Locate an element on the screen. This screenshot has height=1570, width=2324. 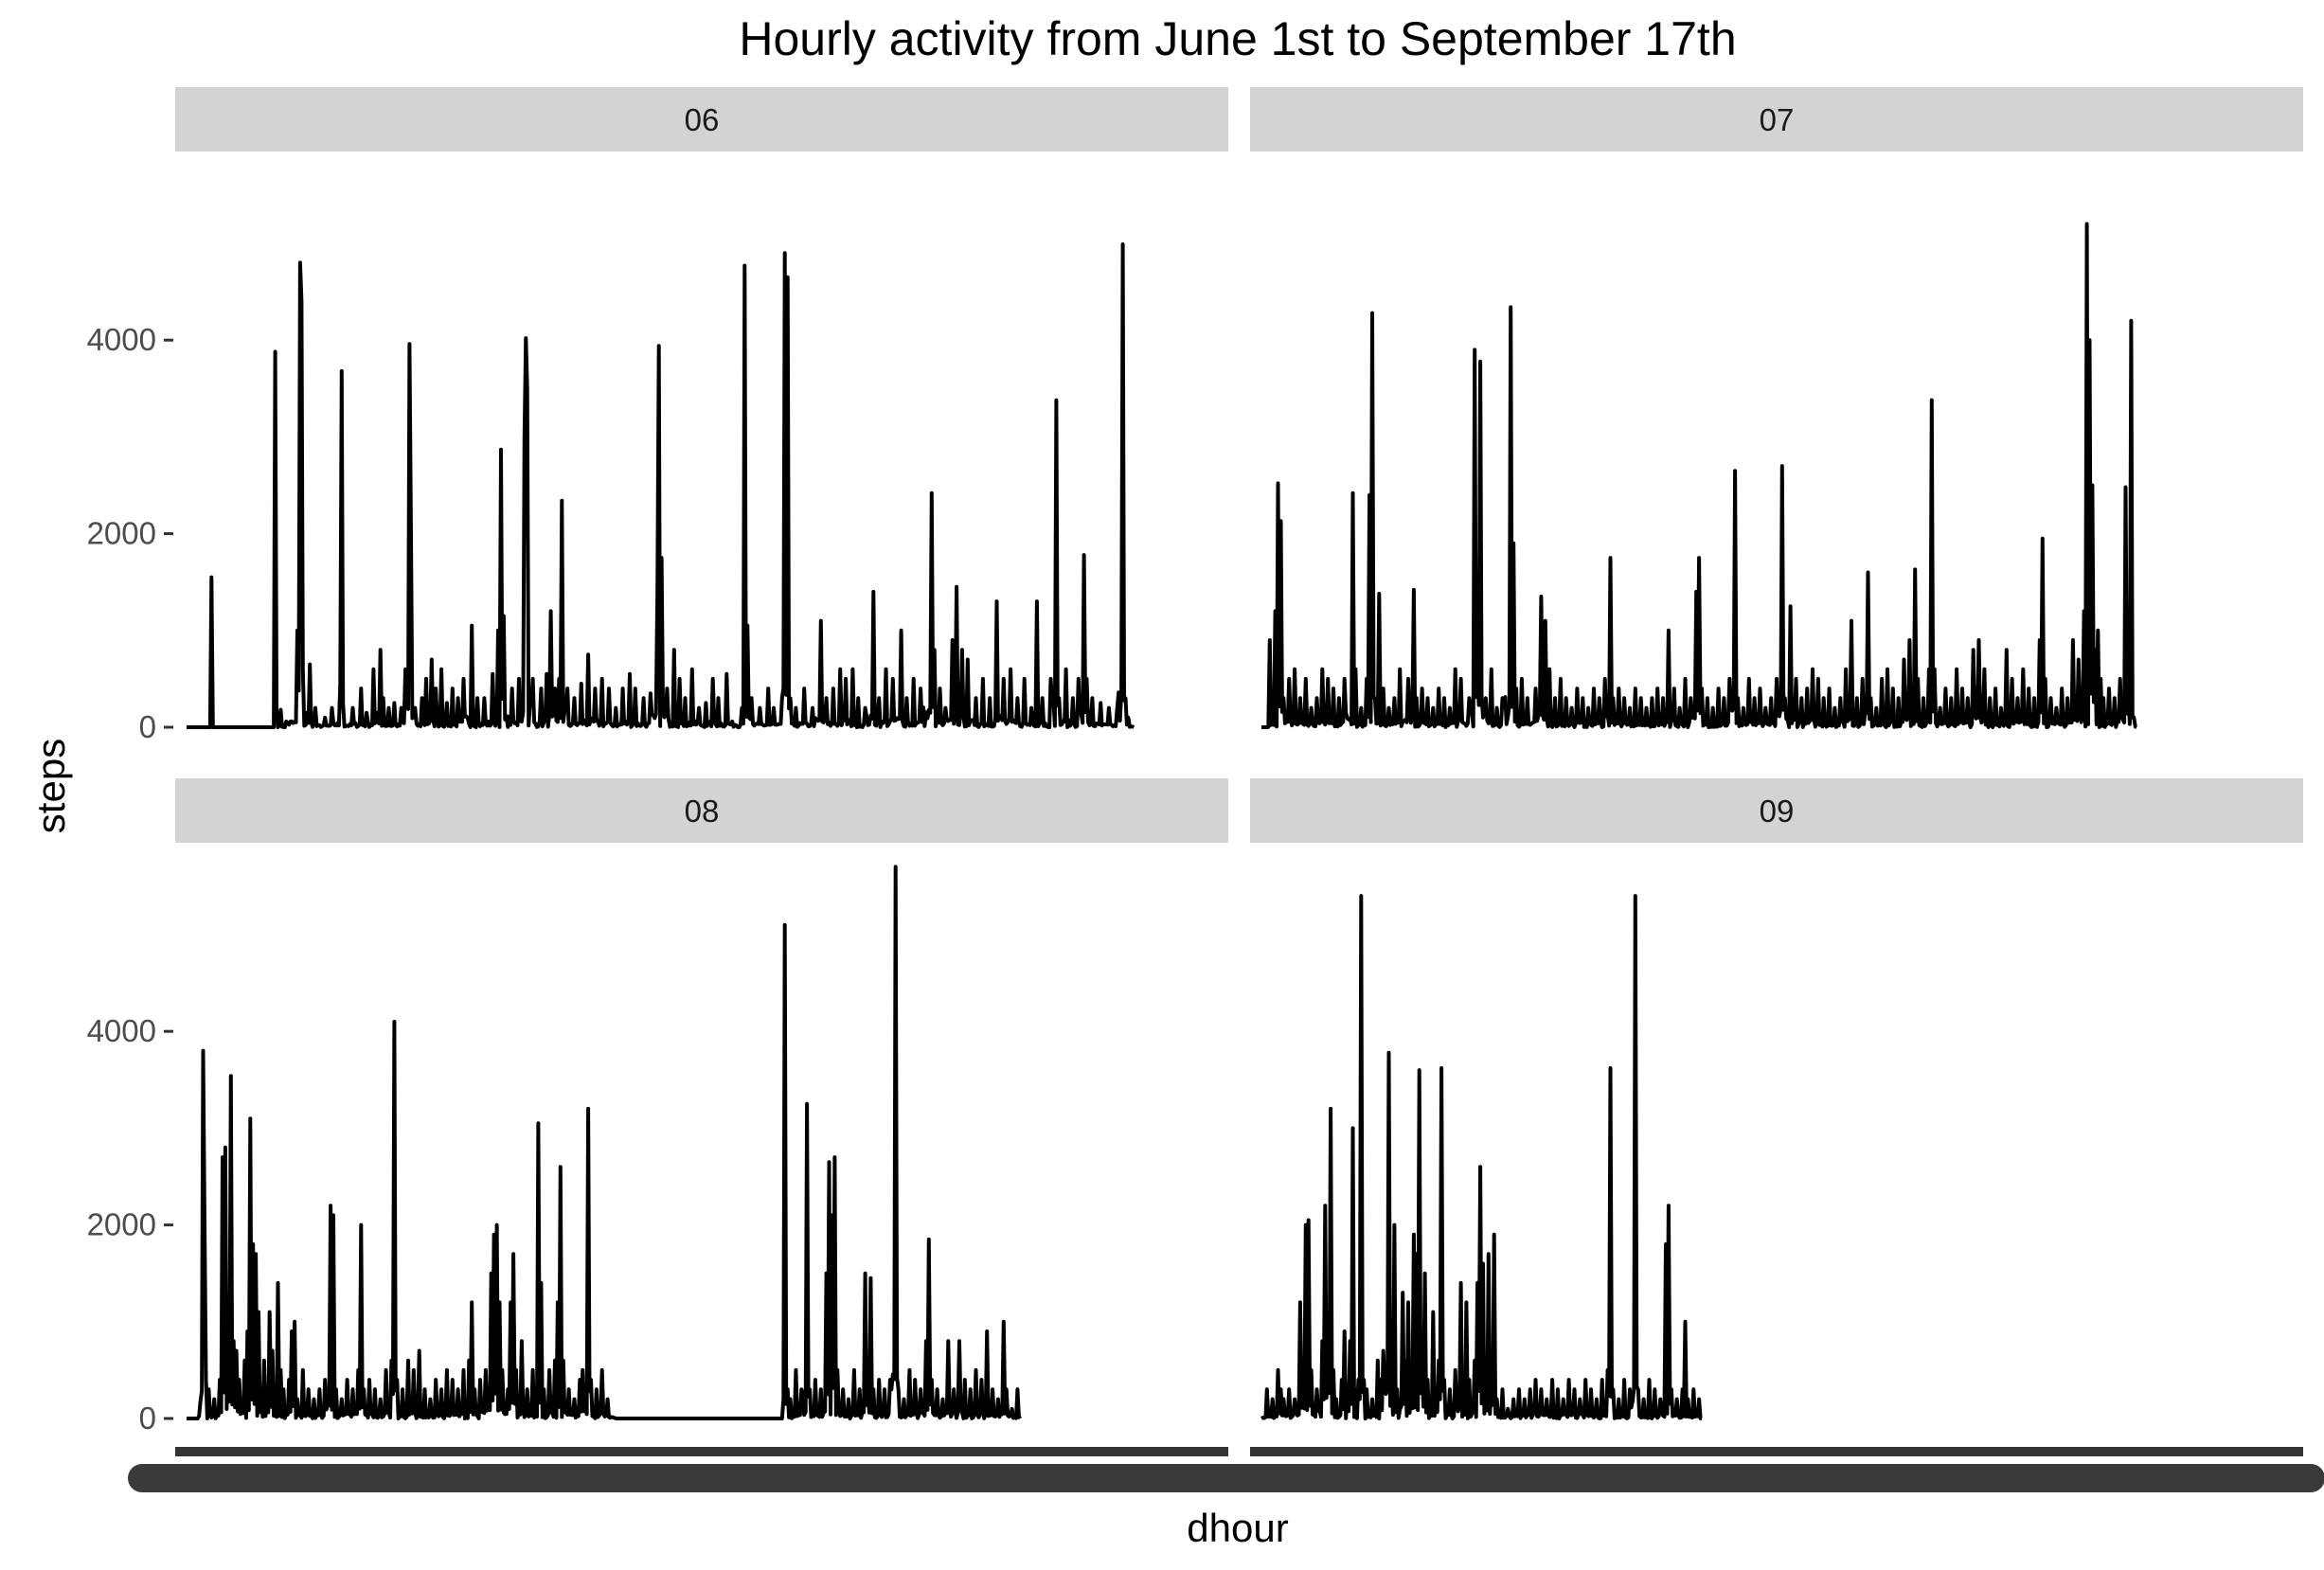
facet-strip-label: 07 is located at coordinates (1778, 119).